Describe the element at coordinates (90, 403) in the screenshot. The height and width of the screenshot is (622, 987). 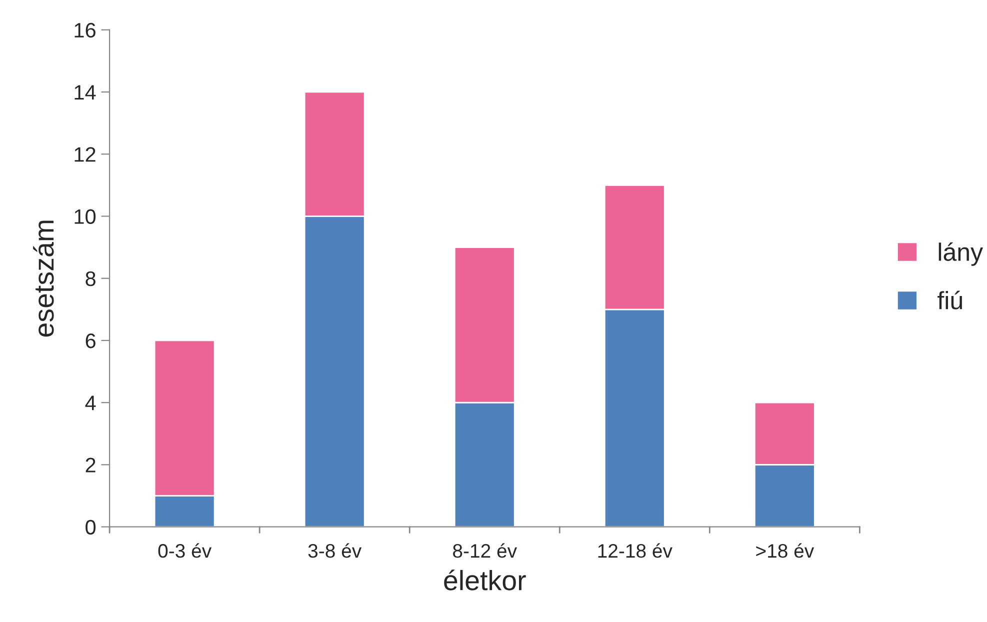
I see `y-tick-label: 4` at that location.